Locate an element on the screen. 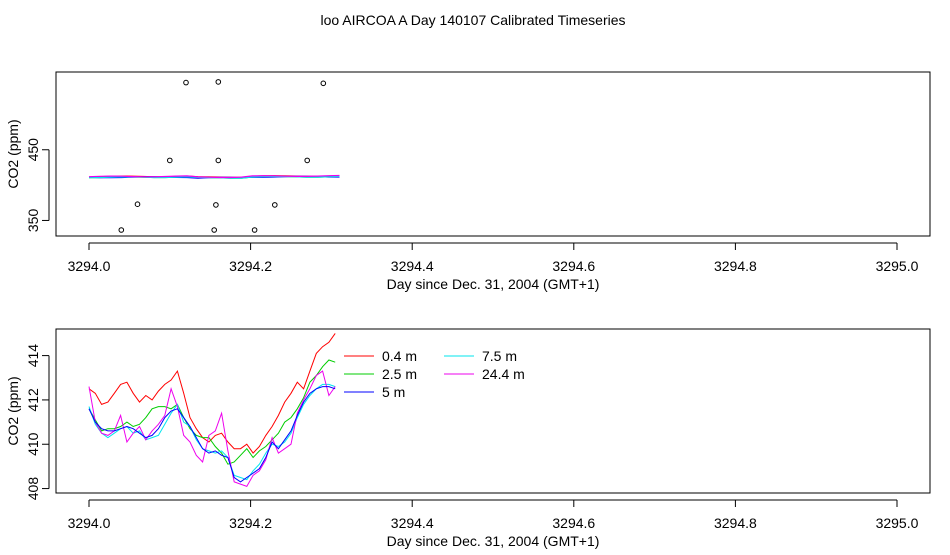  bottom-xtick-label: 3294.0 is located at coordinates (89, 523).